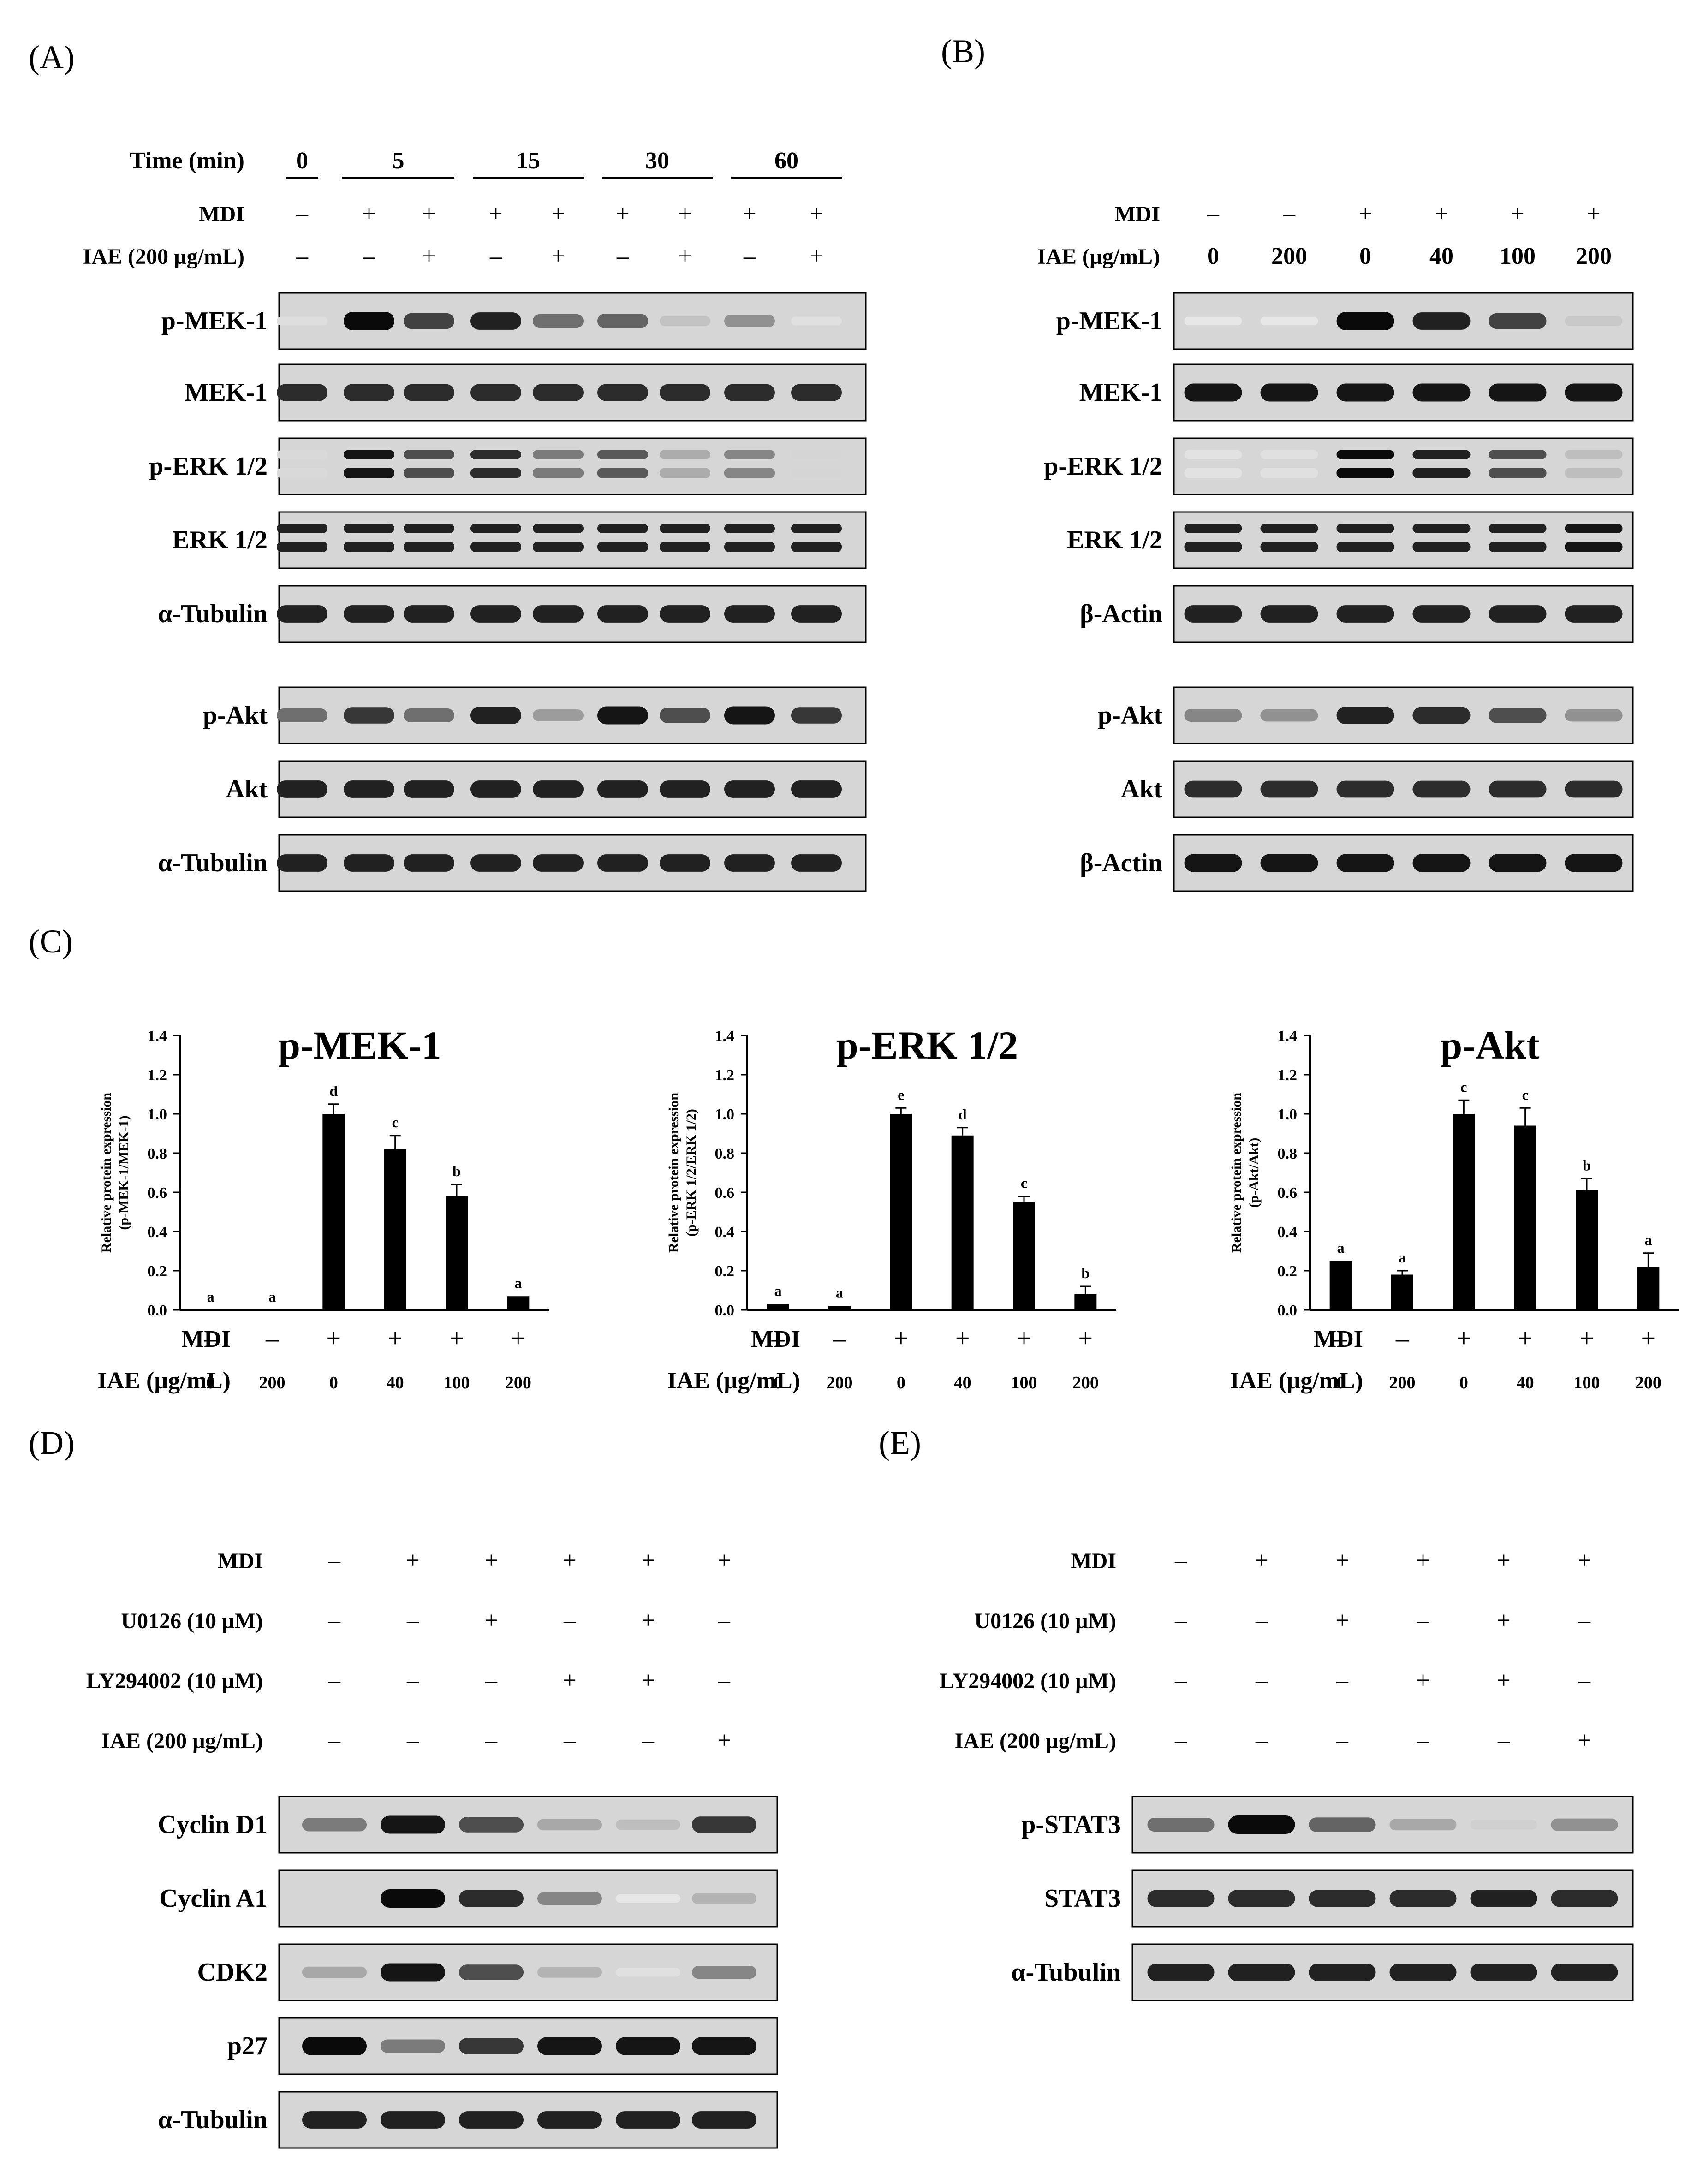  I want to click on lane-value-iae-200-g-ml-4: –, so click(1503, 1740).